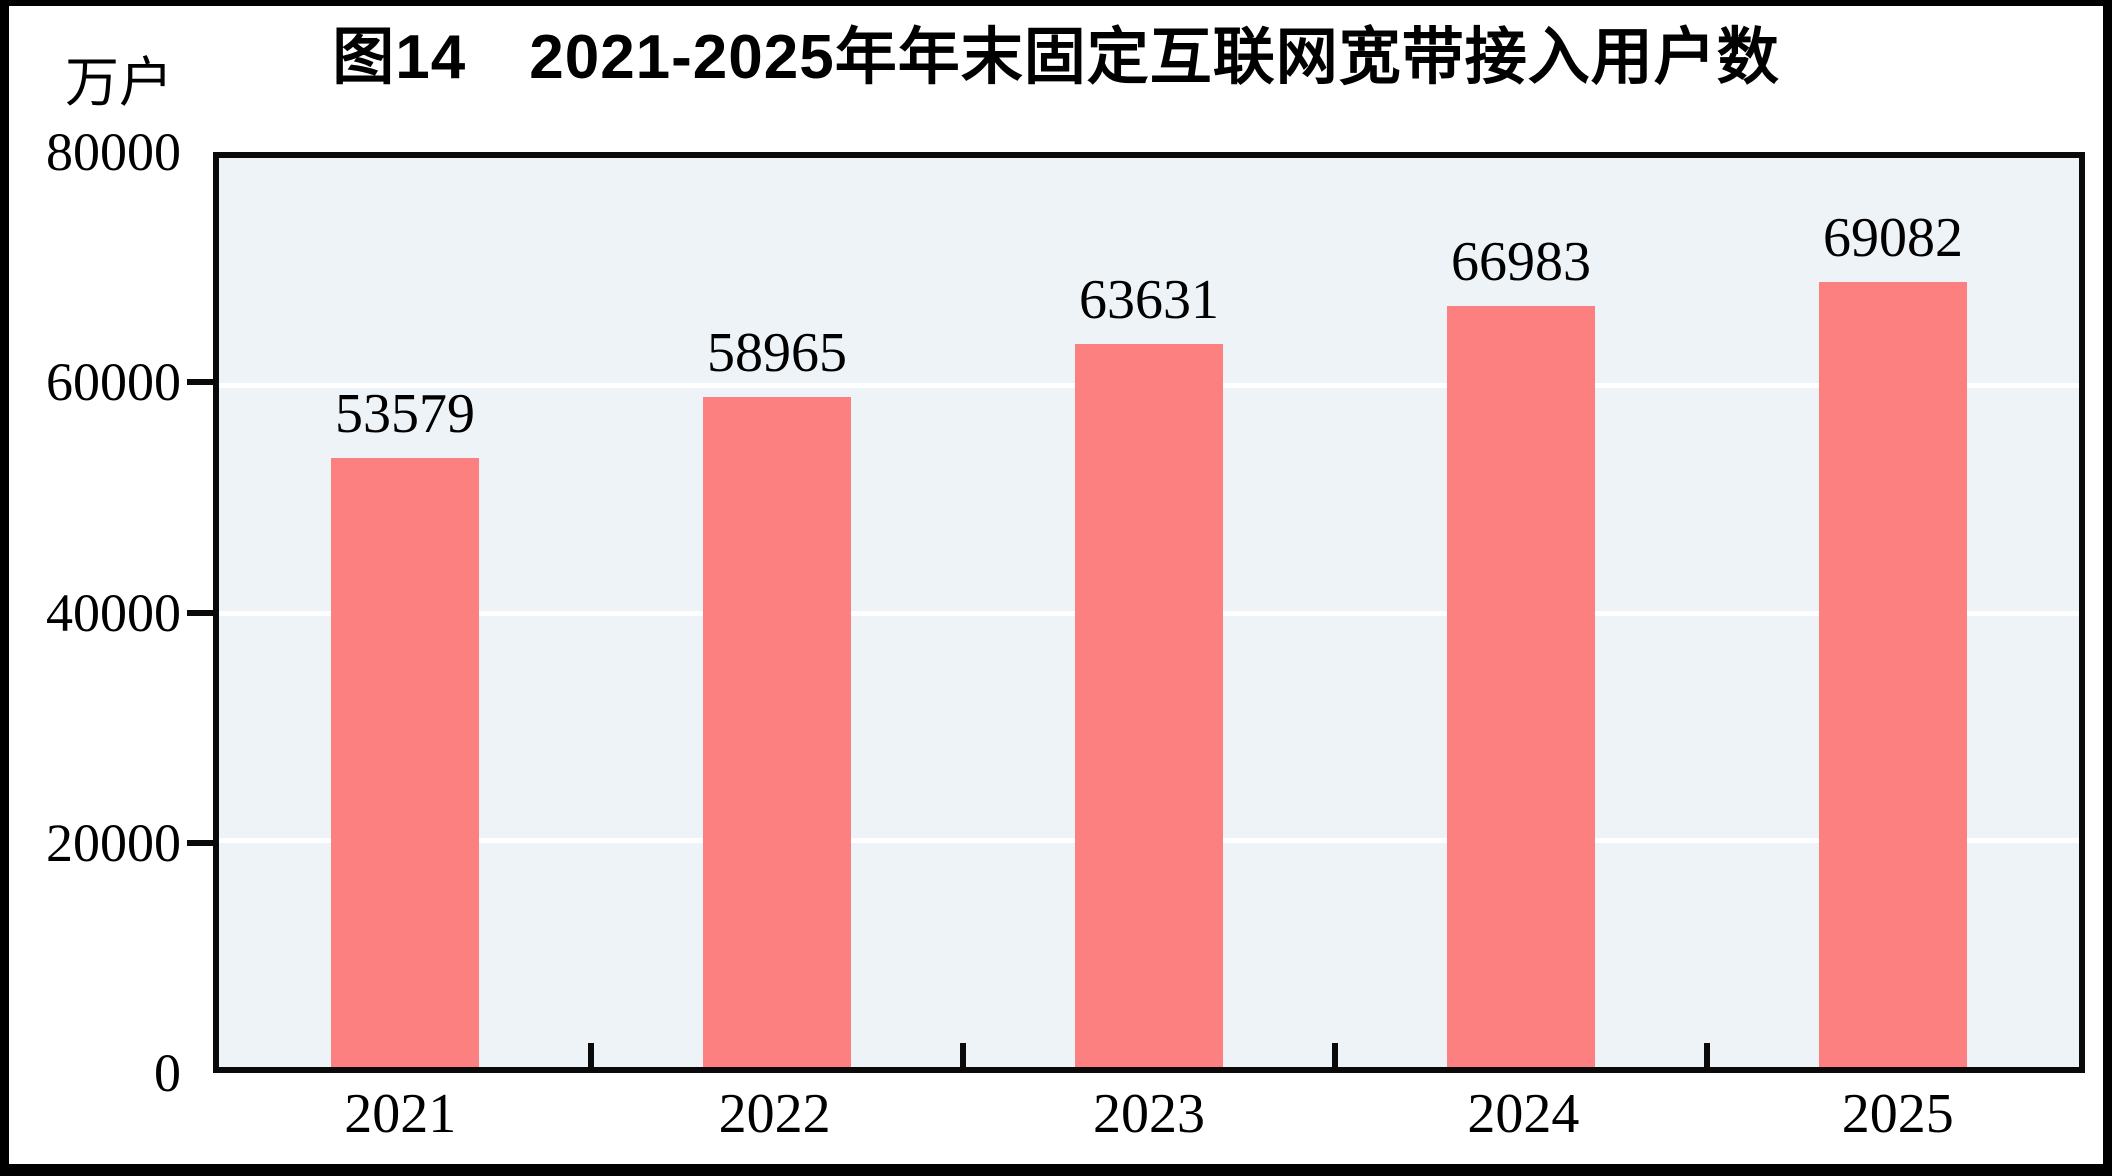  I want to click on x-axis: 2021 2022 2023 2024 2025, so click(1149, 1122).